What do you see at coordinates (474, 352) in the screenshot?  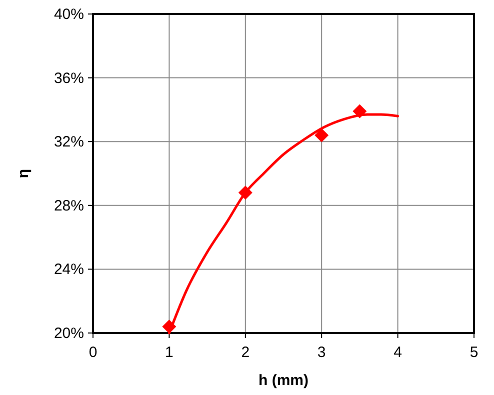 I see `x-tick-label: 5` at bounding box center [474, 352].